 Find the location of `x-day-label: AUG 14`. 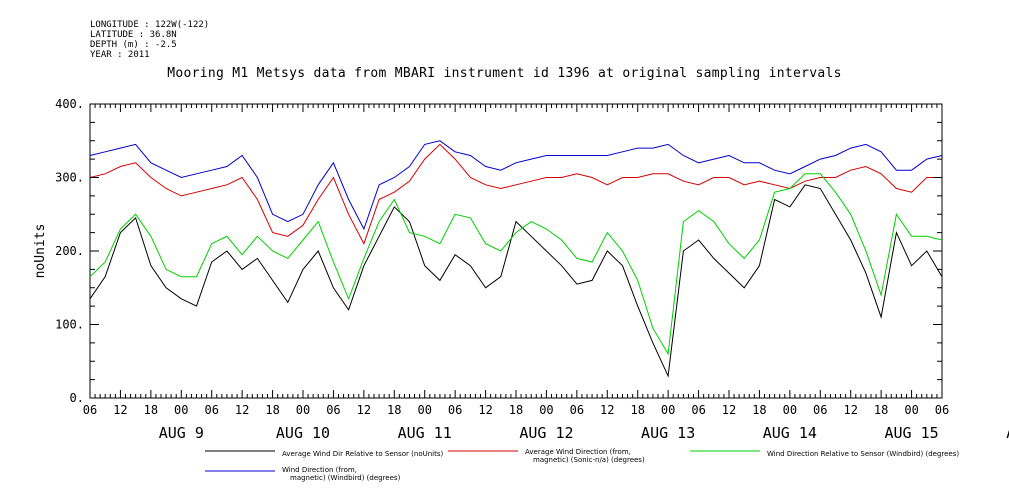

x-day-label: AUG 14 is located at coordinates (790, 433).